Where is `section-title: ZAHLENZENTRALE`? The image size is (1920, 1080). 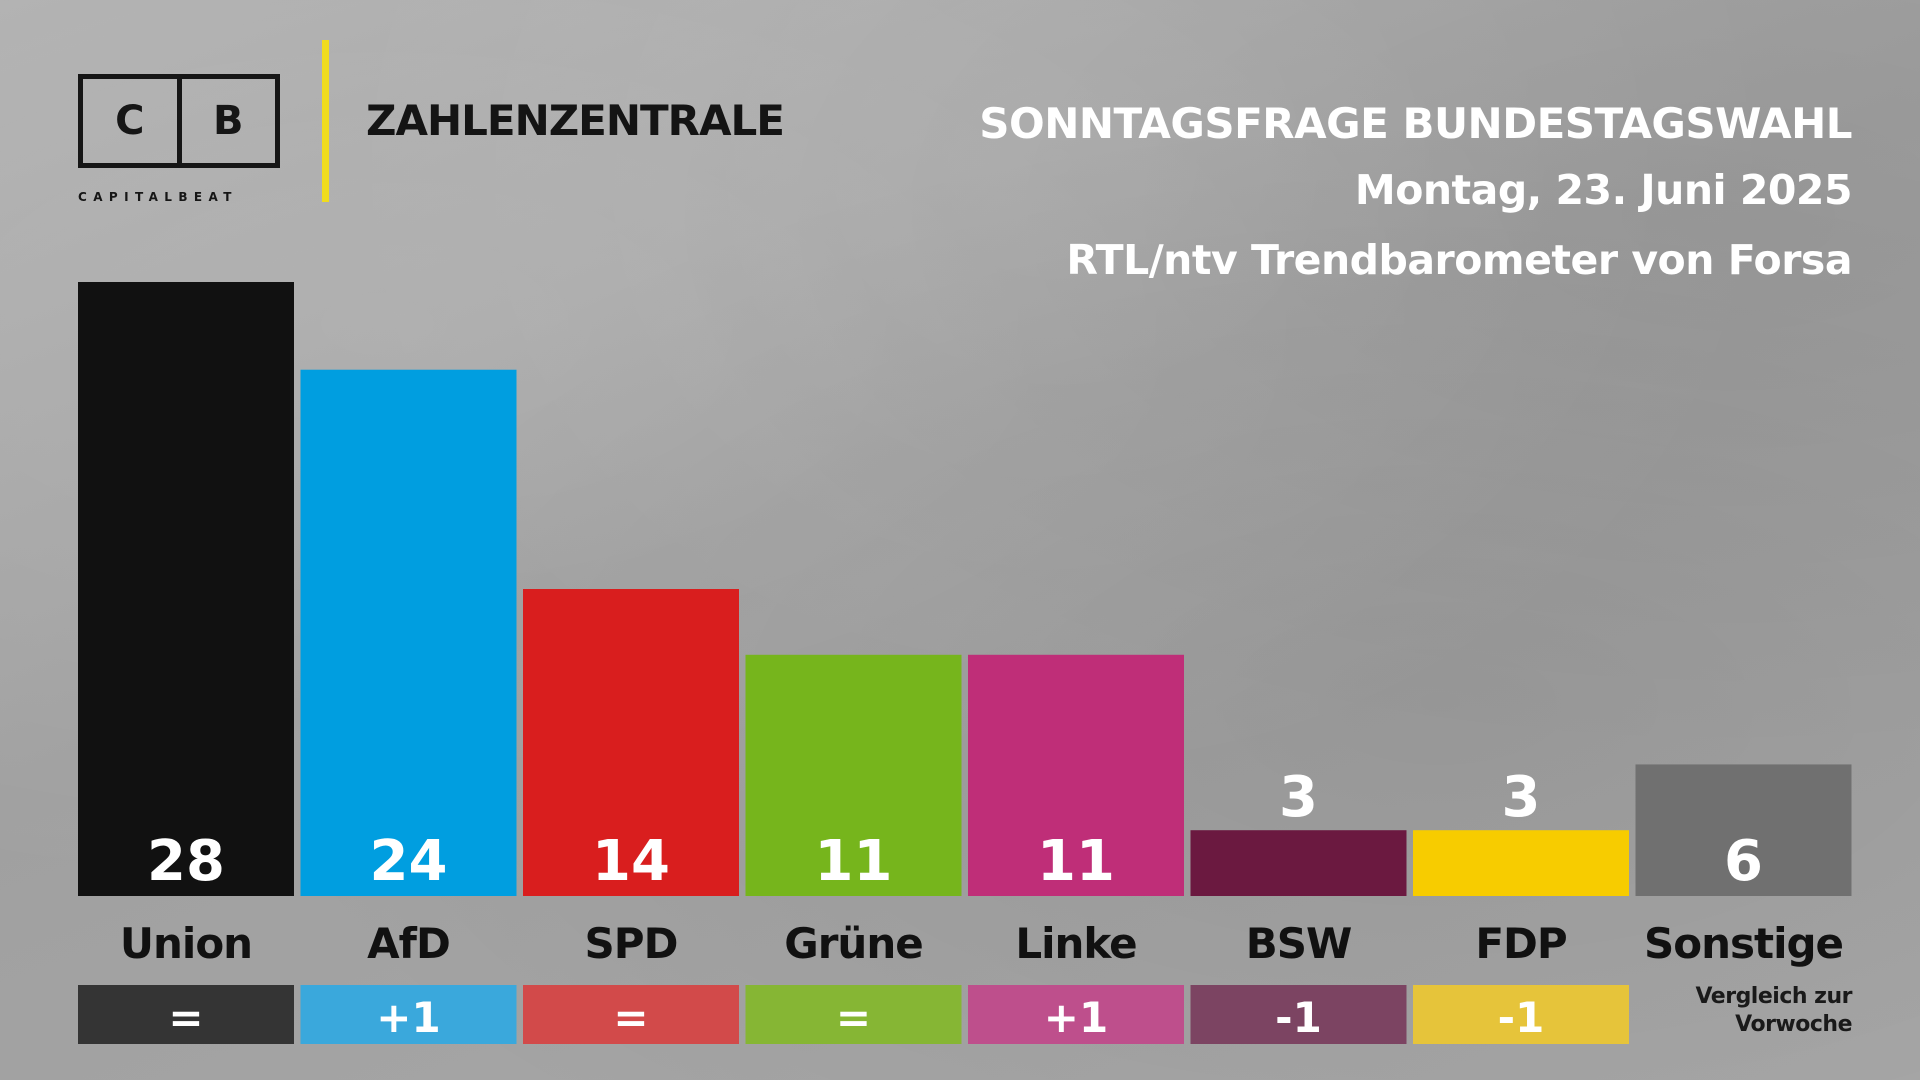 section-title: ZAHLENZENTRALE is located at coordinates (575, 120).